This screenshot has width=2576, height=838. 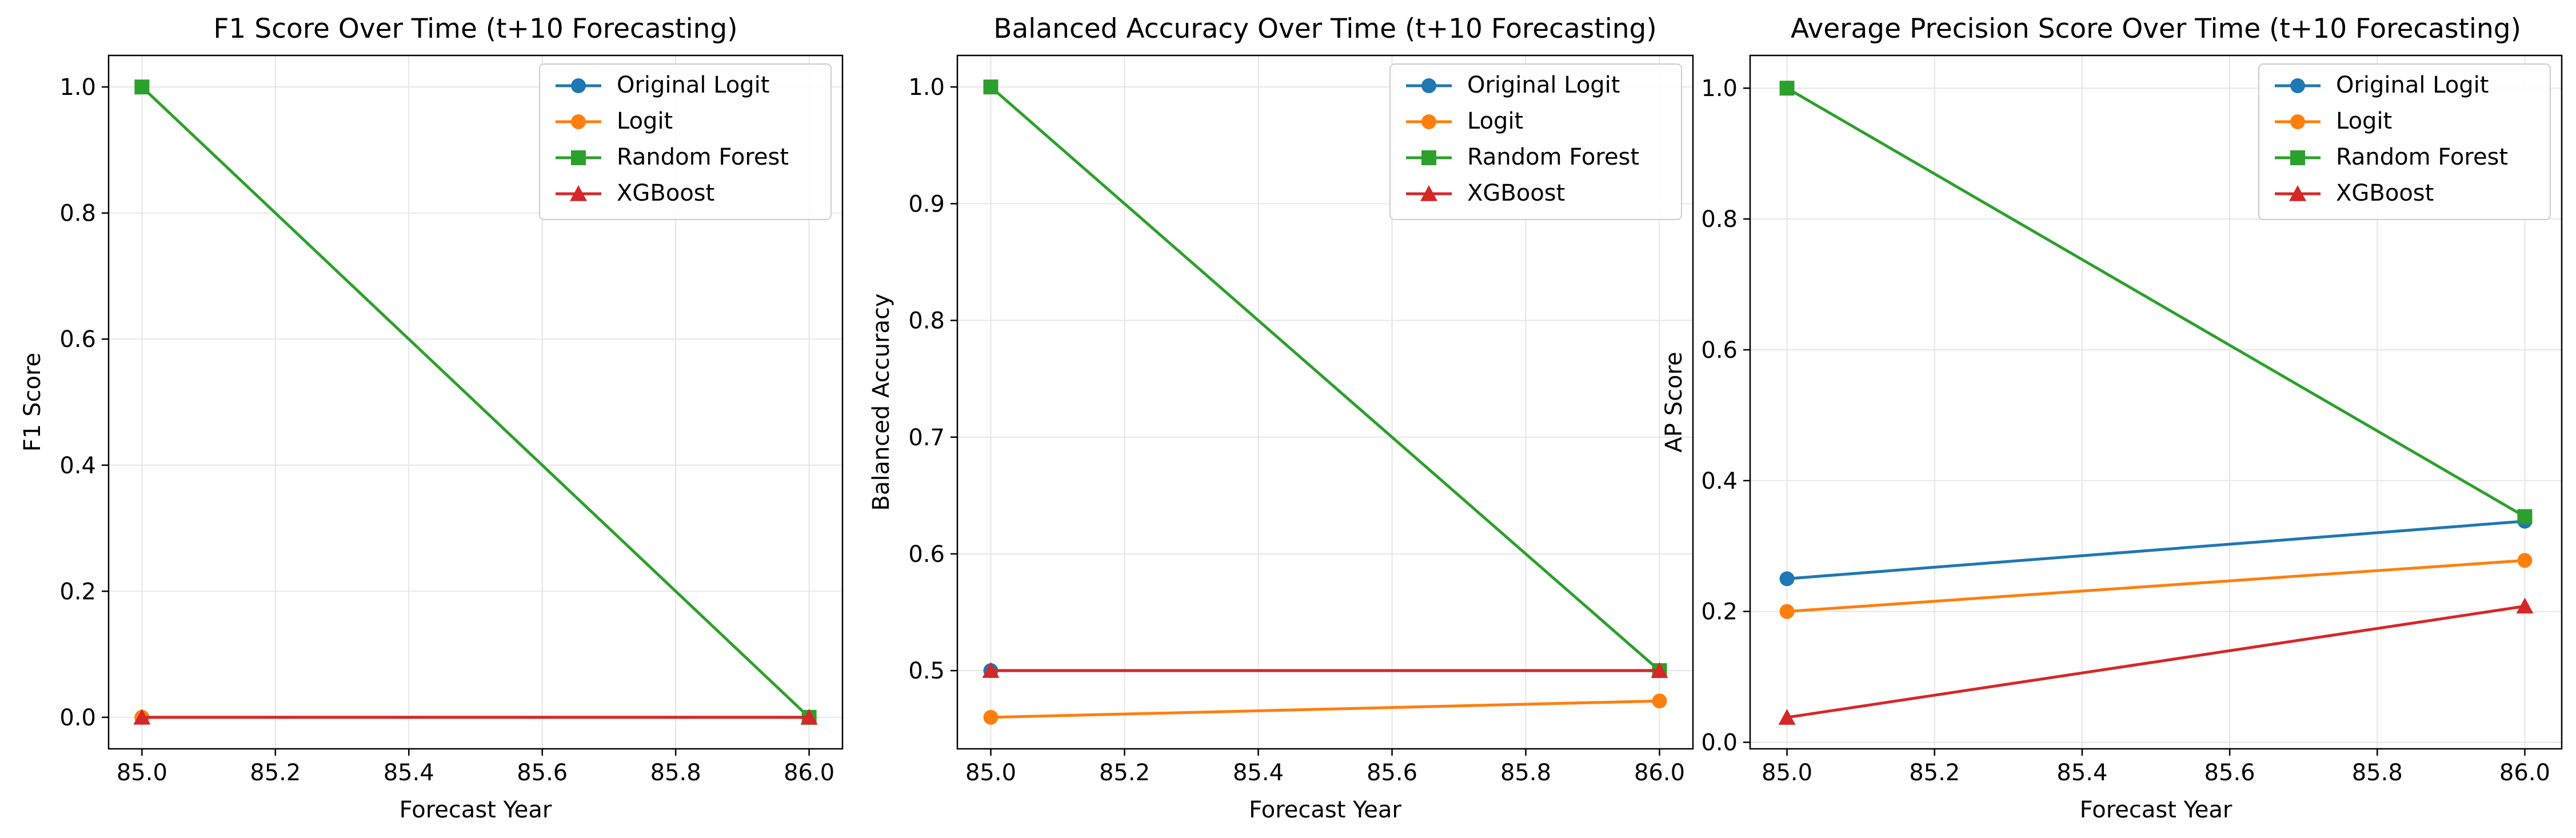 I want to click on y-tick-label: 0.7, so click(x=926, y=438).